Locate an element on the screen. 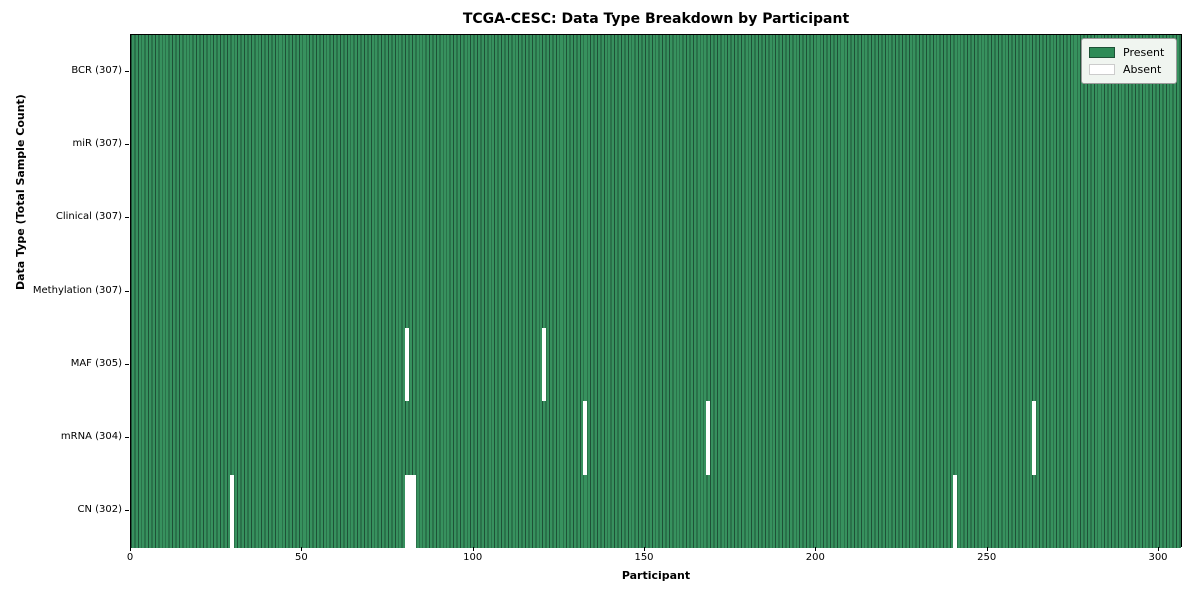  heatmap-row-methylation is located at coordinates (656, 291).